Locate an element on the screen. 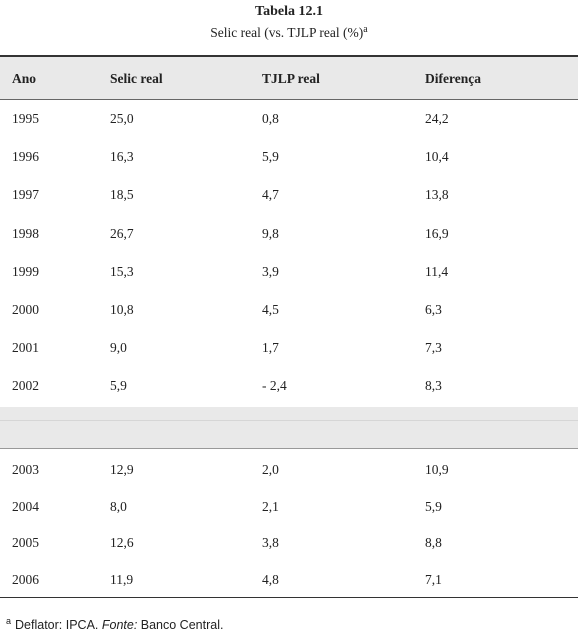  table-row: 2002 5,9 - 2,4 8,3 is located at coordinates (289, 385).